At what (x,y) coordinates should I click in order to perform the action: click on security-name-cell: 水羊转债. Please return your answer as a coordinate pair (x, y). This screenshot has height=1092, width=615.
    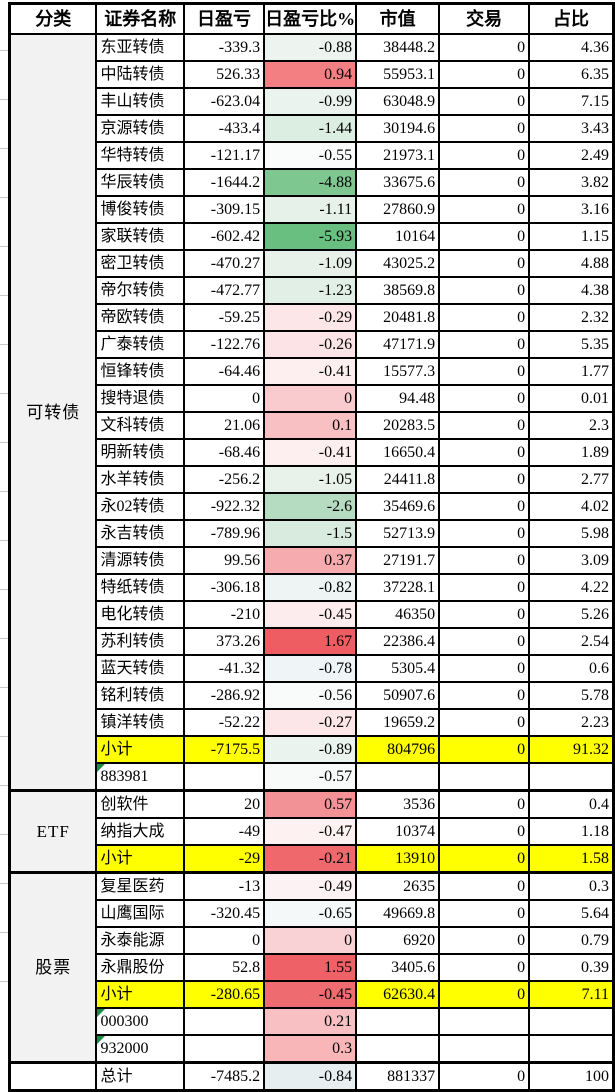
    Looking at the image, I should click on (140, 479).